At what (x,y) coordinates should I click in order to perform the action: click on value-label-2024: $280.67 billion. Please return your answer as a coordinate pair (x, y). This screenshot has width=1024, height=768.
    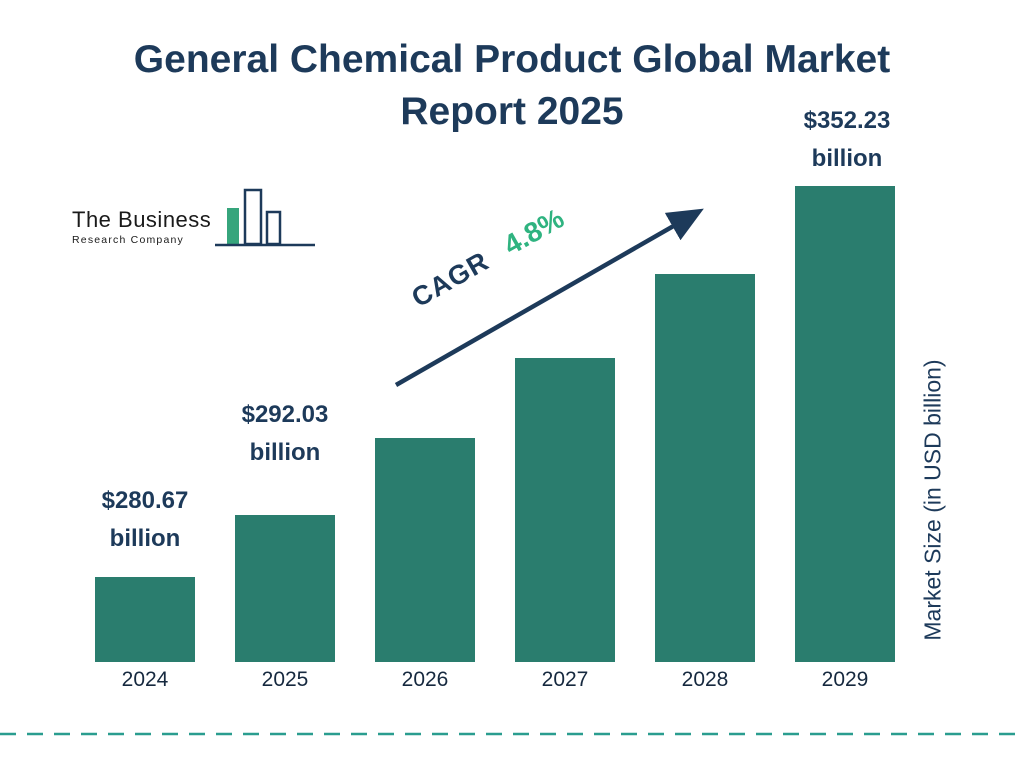
    Looking at the image, I should click on (145, 520).